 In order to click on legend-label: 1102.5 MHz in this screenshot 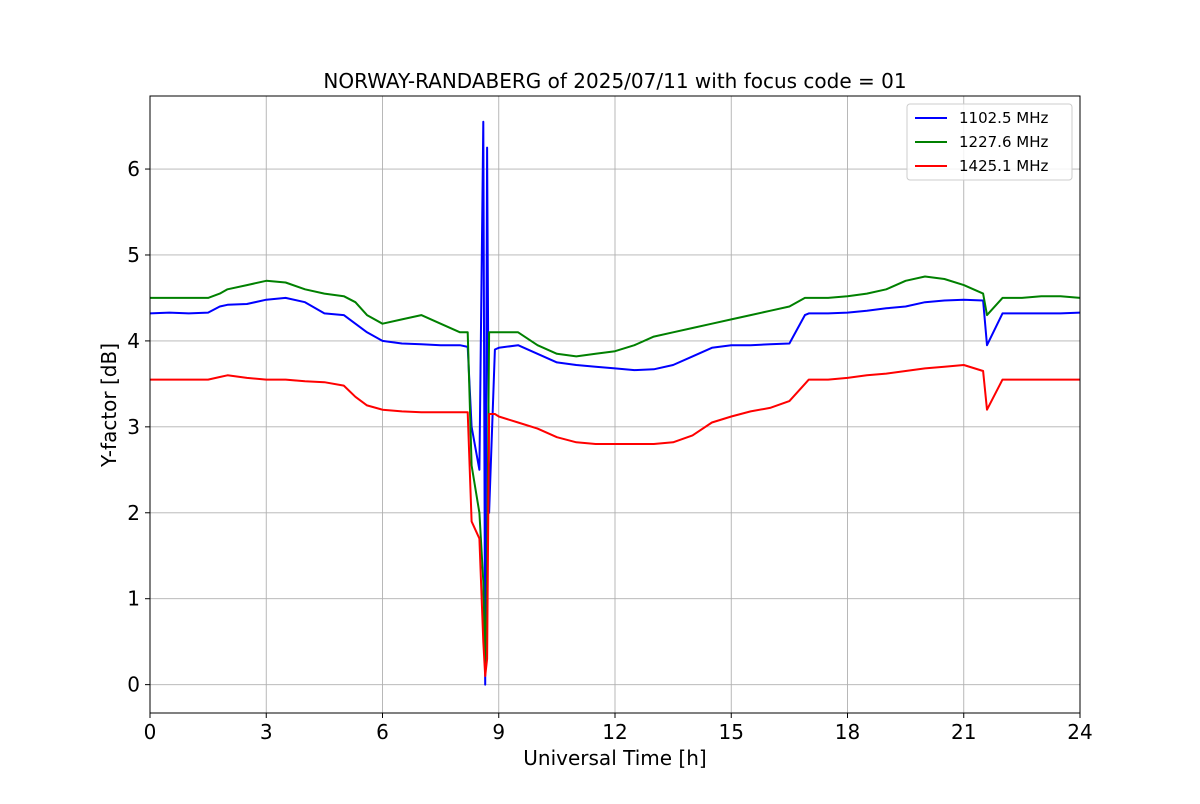, I will do `click(1003, 118)`.